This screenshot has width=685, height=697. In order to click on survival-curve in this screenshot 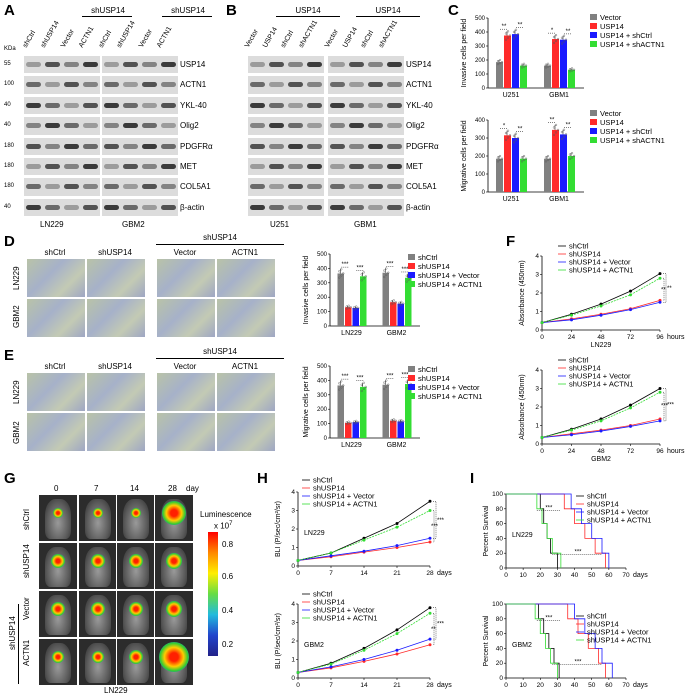, I will do `click(532, 640)`.